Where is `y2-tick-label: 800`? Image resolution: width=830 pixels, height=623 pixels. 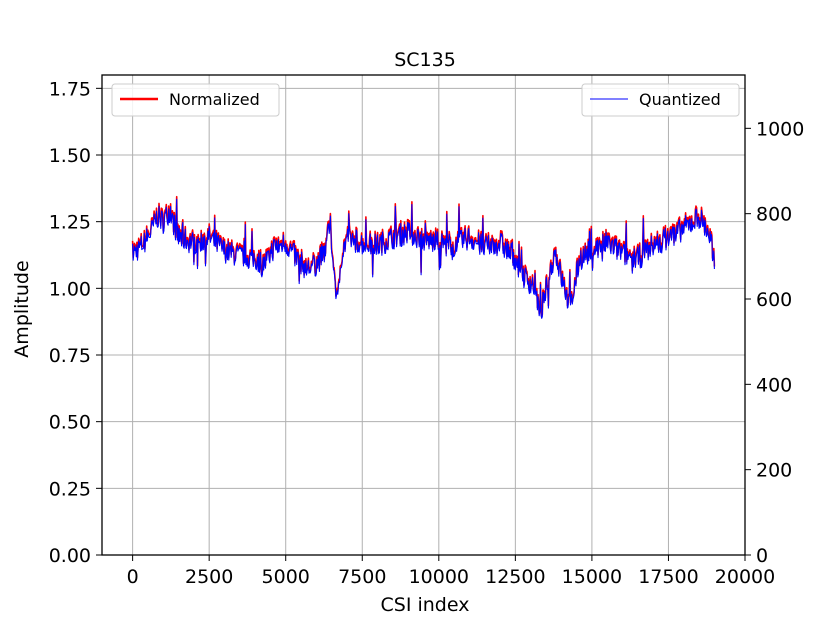 y2-tick-label: 800 is located at coordinates (774, 215).